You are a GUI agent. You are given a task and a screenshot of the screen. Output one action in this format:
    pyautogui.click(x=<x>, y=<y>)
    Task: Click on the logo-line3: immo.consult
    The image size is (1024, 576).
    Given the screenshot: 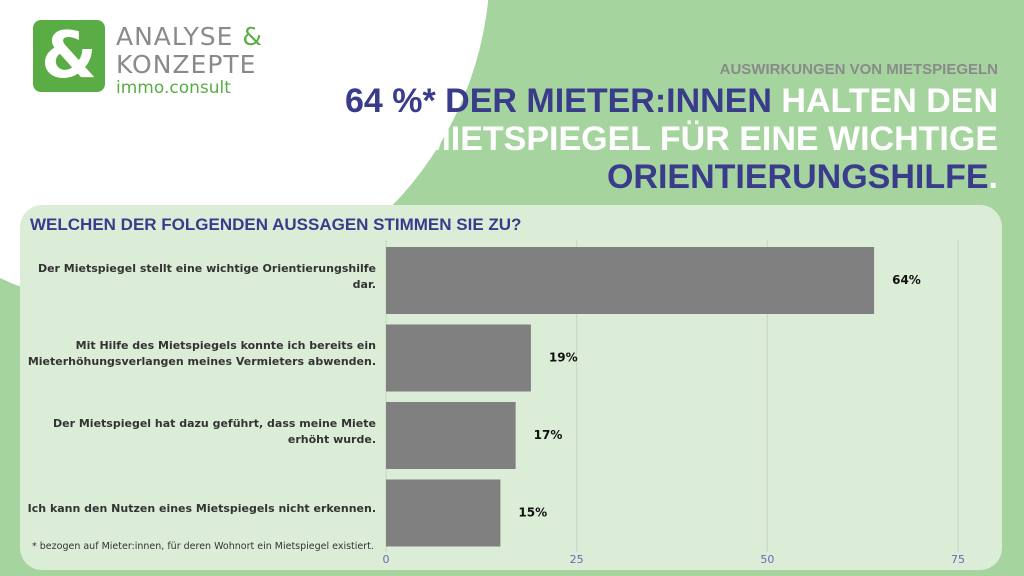 What is the action you would take?
    pyautogui.click(x=173, y=88)
    